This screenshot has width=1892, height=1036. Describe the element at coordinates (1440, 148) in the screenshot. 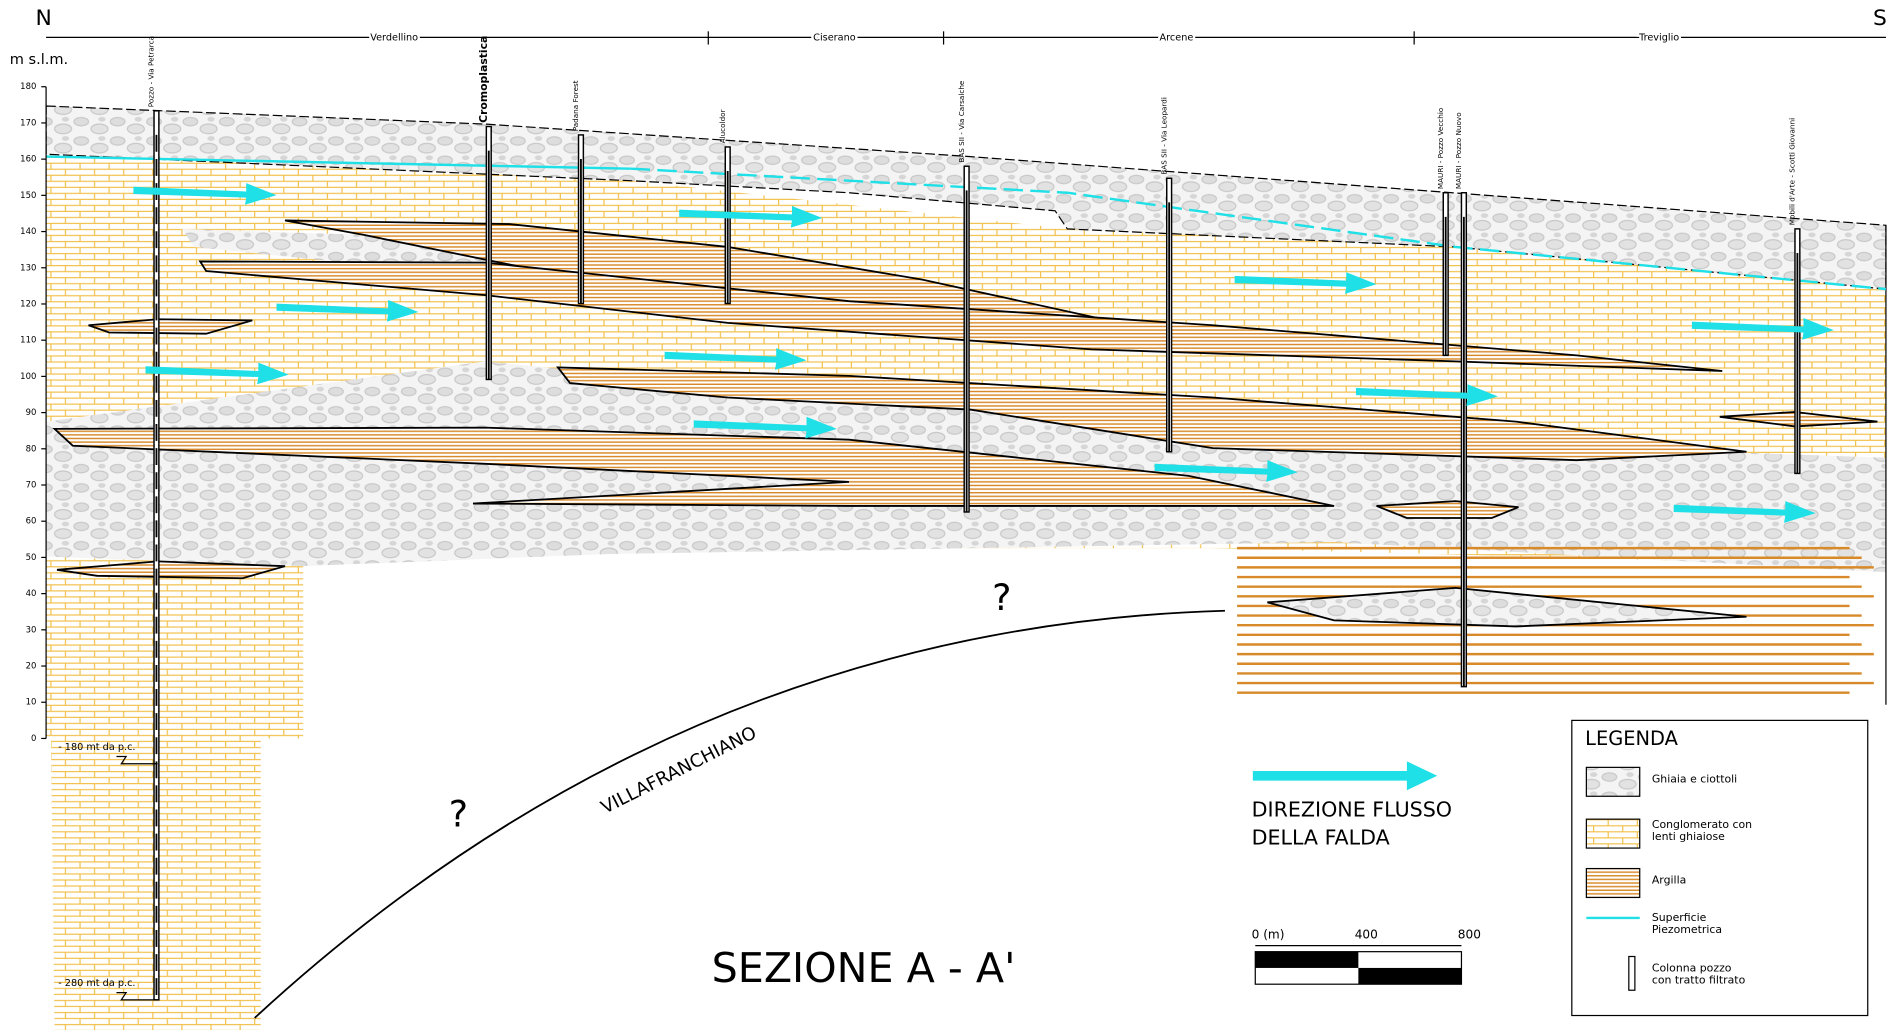

I see `well-label: MAURI - Pozzo Vecchio` at that location.